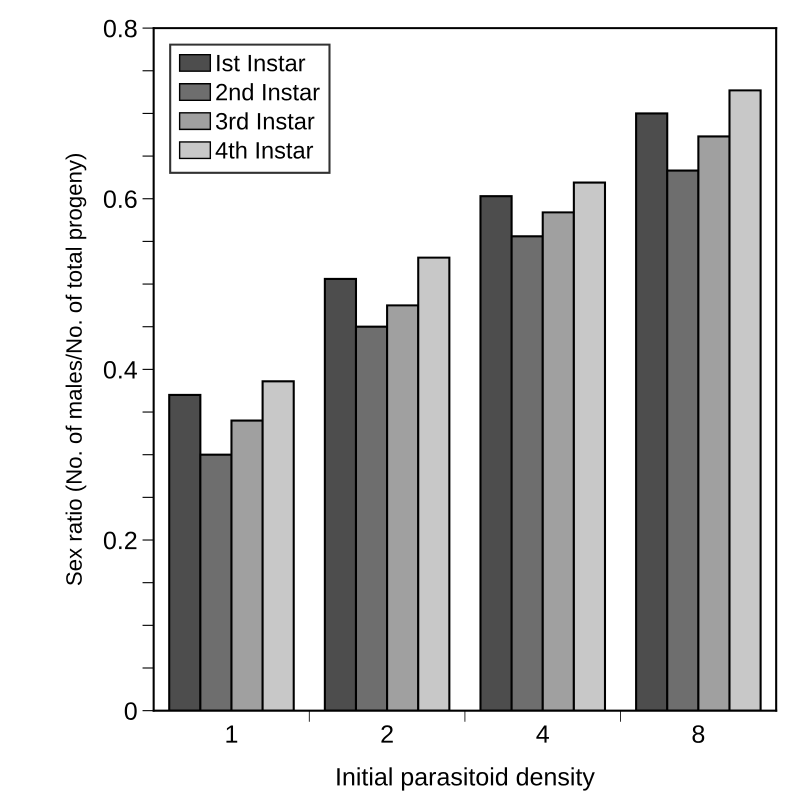 The width and height of the screenshot is (788, 803). I want to click on y-tick-label: 0.6, so click(120, 199).